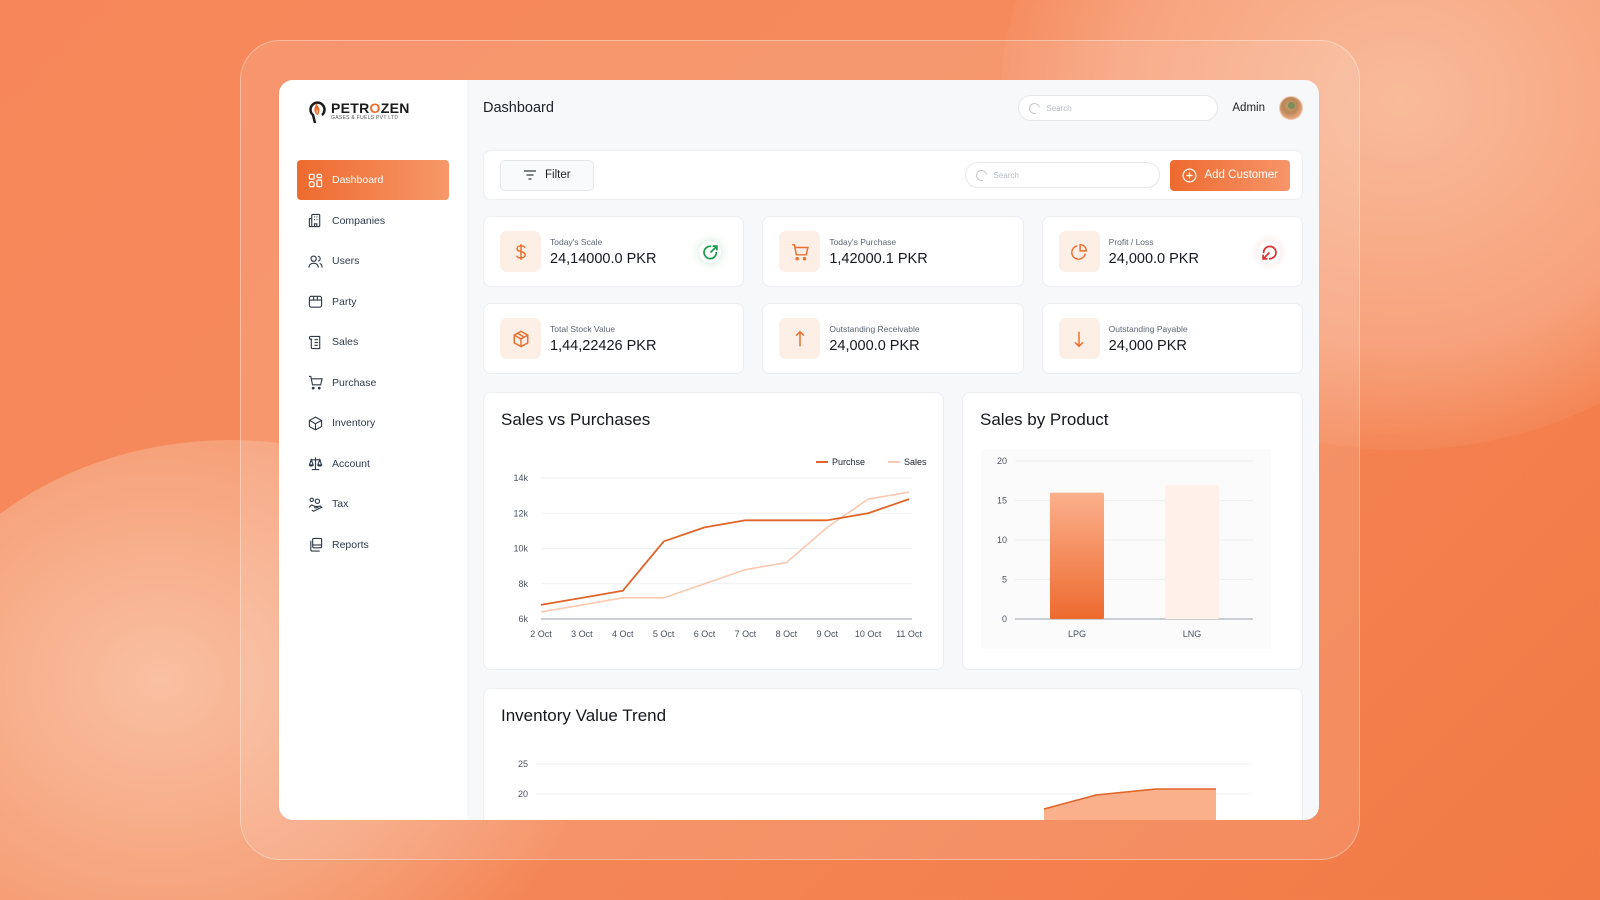 This screenshot has width=1600, height=900. I want to click on book-icon, so click(316, 544).